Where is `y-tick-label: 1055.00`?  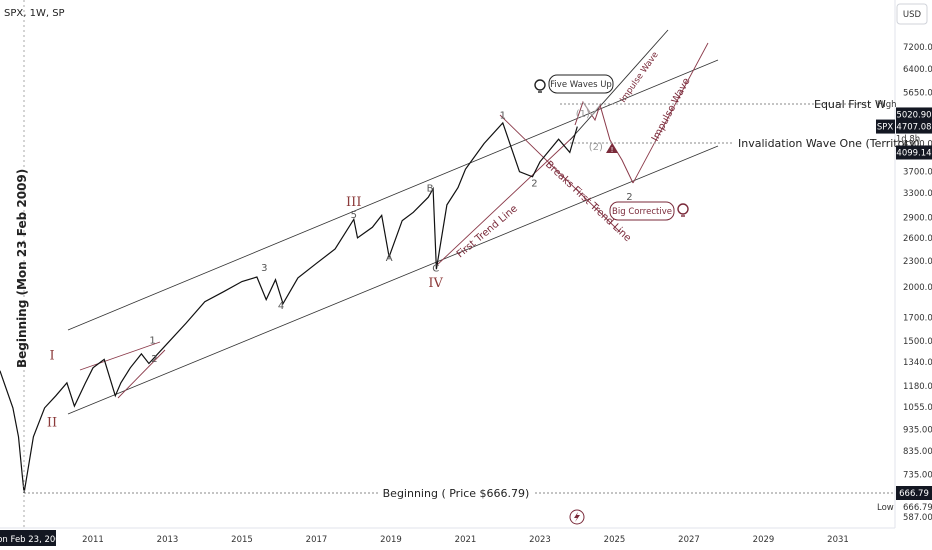
y-tick-label: 1055.00 is located at coordinates (917, 408).